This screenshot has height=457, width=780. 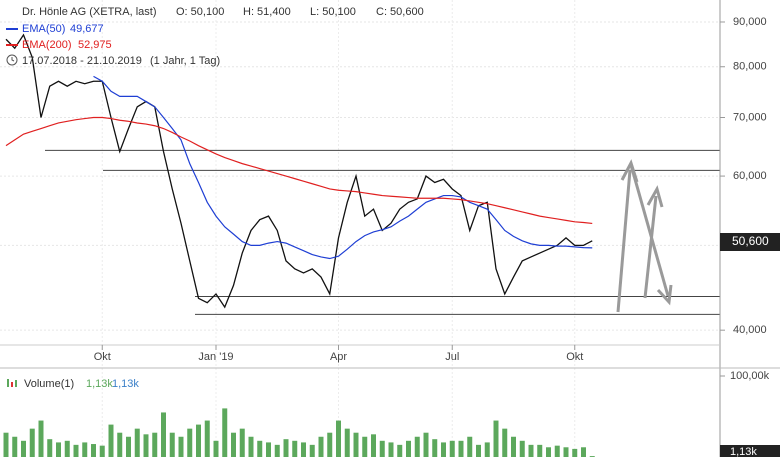 I want to click on chart-title: Dr. Hönle AG (XETRA, last), so click(x=89, y=12).